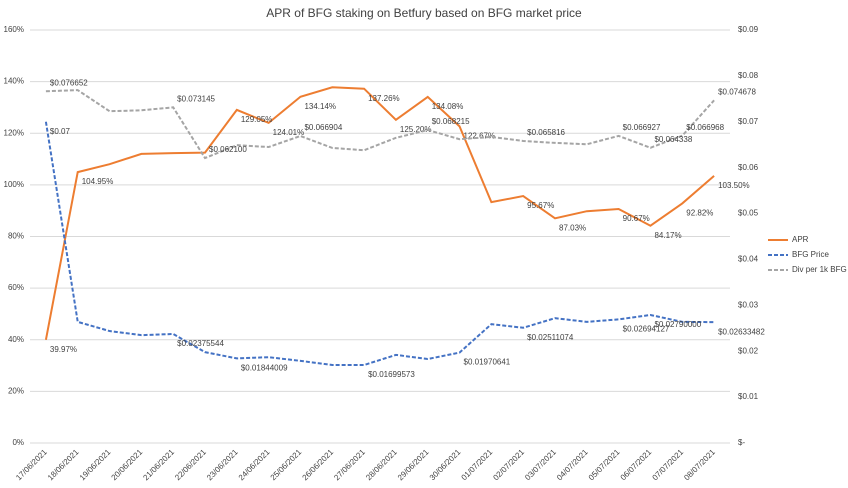 This screenshot has width=848, height=488. I want to click on data-label: 39.97%, so click(63, 349).